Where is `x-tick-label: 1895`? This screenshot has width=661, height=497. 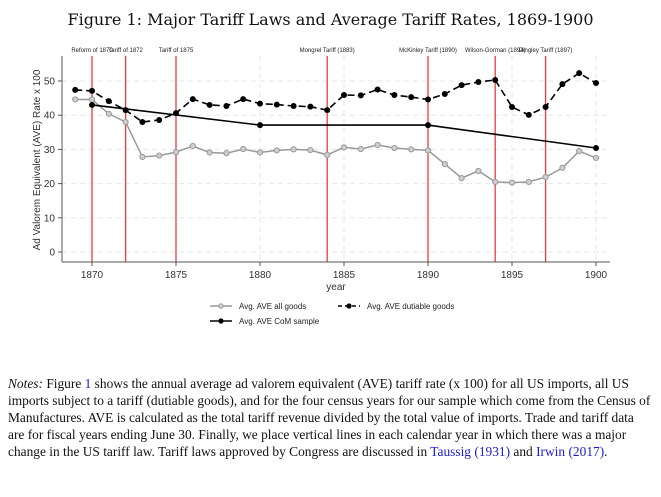 x-tick-label: 1895 is located at coordinates (512, 275).